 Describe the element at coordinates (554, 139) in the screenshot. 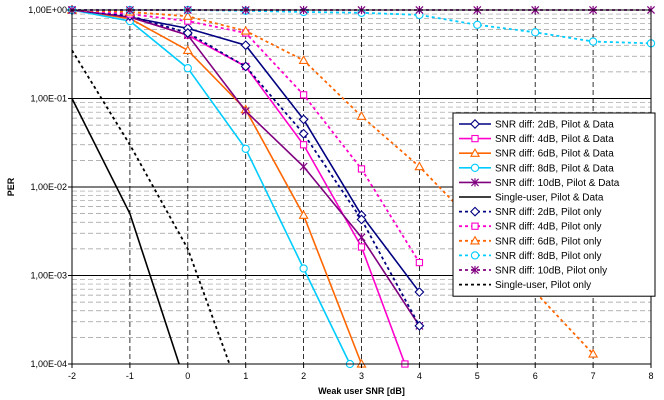

I see `legend-label: SNR diff: 4dB, Pilot & Data` at that location.